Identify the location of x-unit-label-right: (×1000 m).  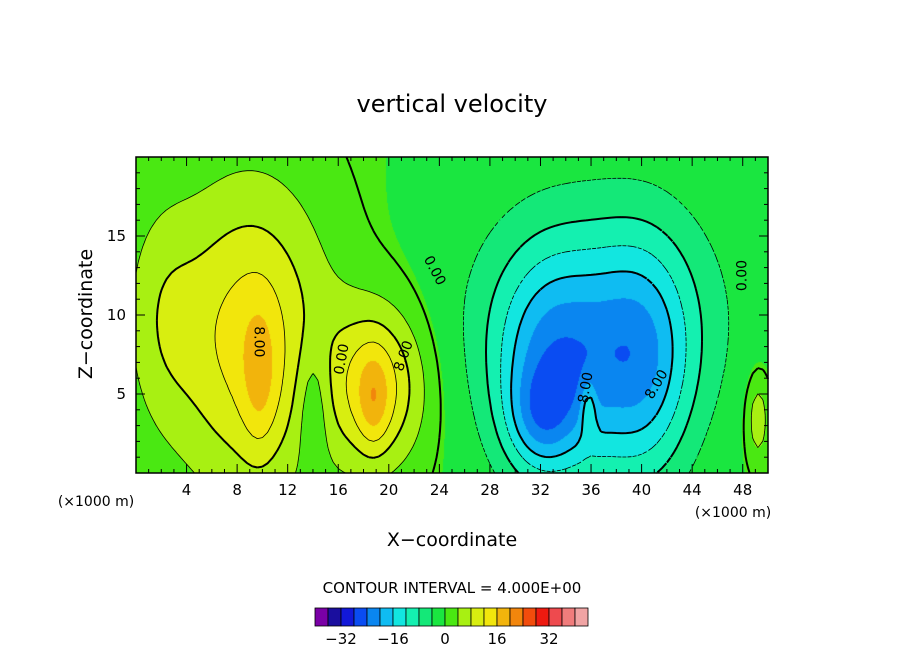
(733, 513).